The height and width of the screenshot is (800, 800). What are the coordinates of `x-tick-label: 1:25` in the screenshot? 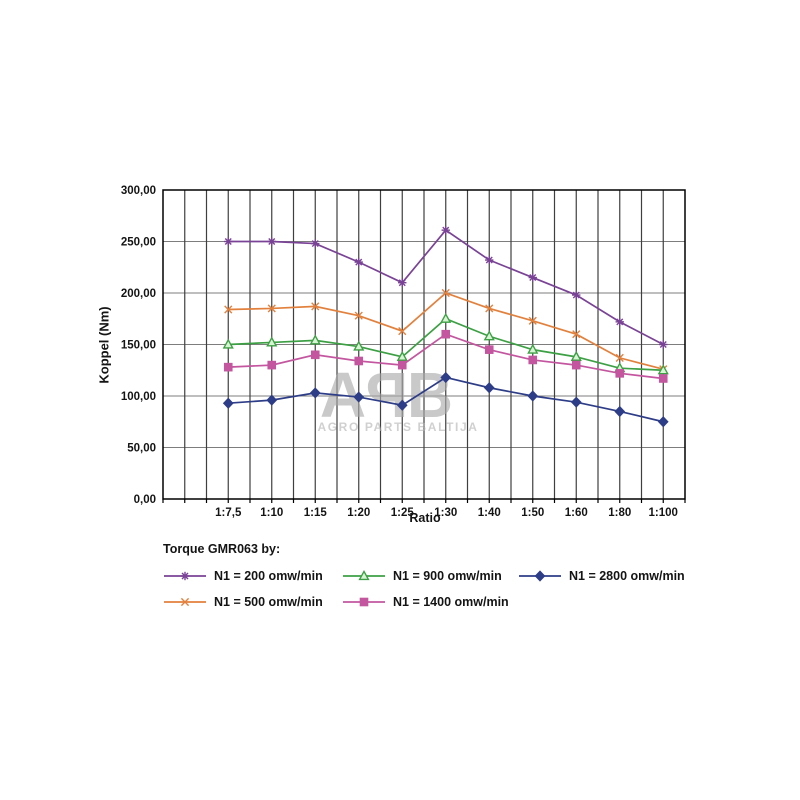 It's located at (403, 513).